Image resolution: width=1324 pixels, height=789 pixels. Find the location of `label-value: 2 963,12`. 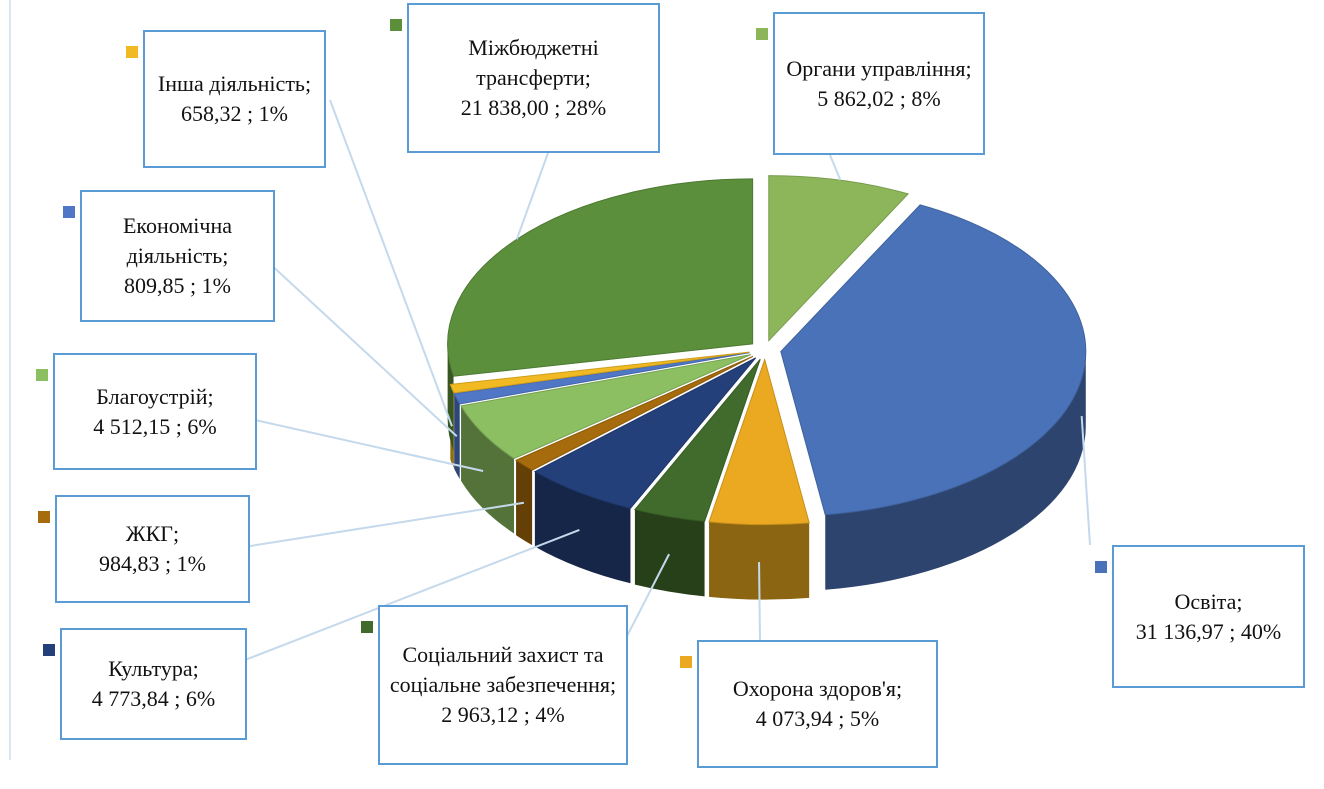

label-value: 2 963,12 is located at coordinates (480, 714).